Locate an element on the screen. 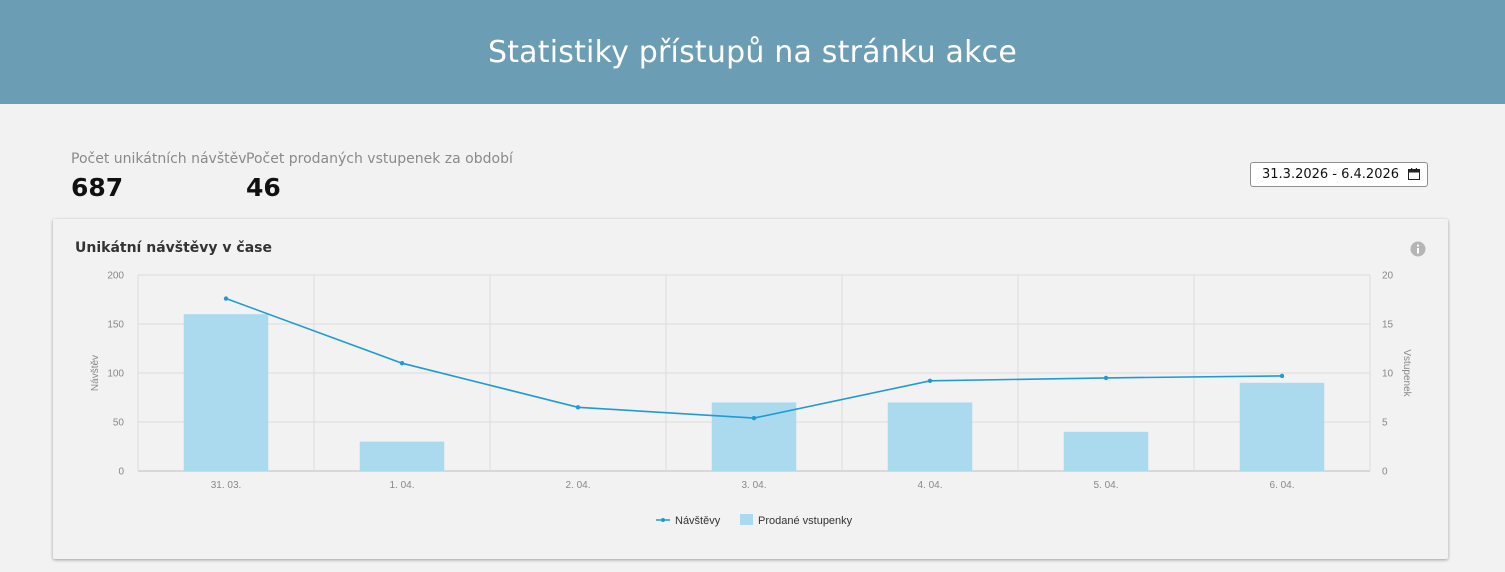 The image size is (1505, 572). stat-label: Počet prodaných vstupenek za období is located at coordinates (379, 159).